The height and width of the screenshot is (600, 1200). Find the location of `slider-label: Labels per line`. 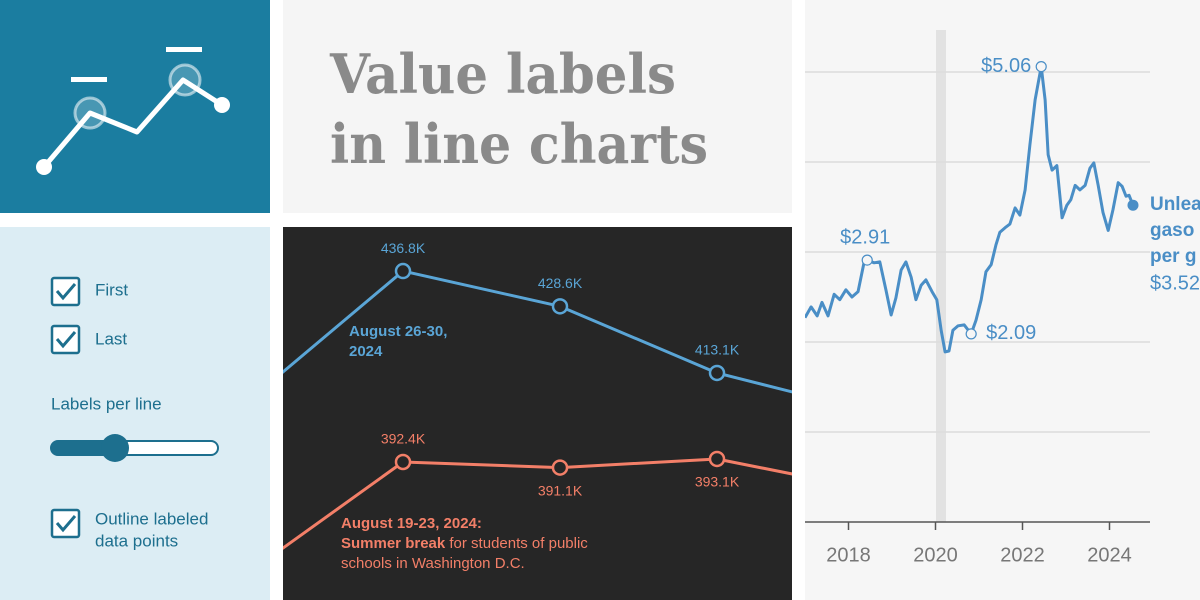

slider-label: Labels per line is located at coordinates (106, 403).